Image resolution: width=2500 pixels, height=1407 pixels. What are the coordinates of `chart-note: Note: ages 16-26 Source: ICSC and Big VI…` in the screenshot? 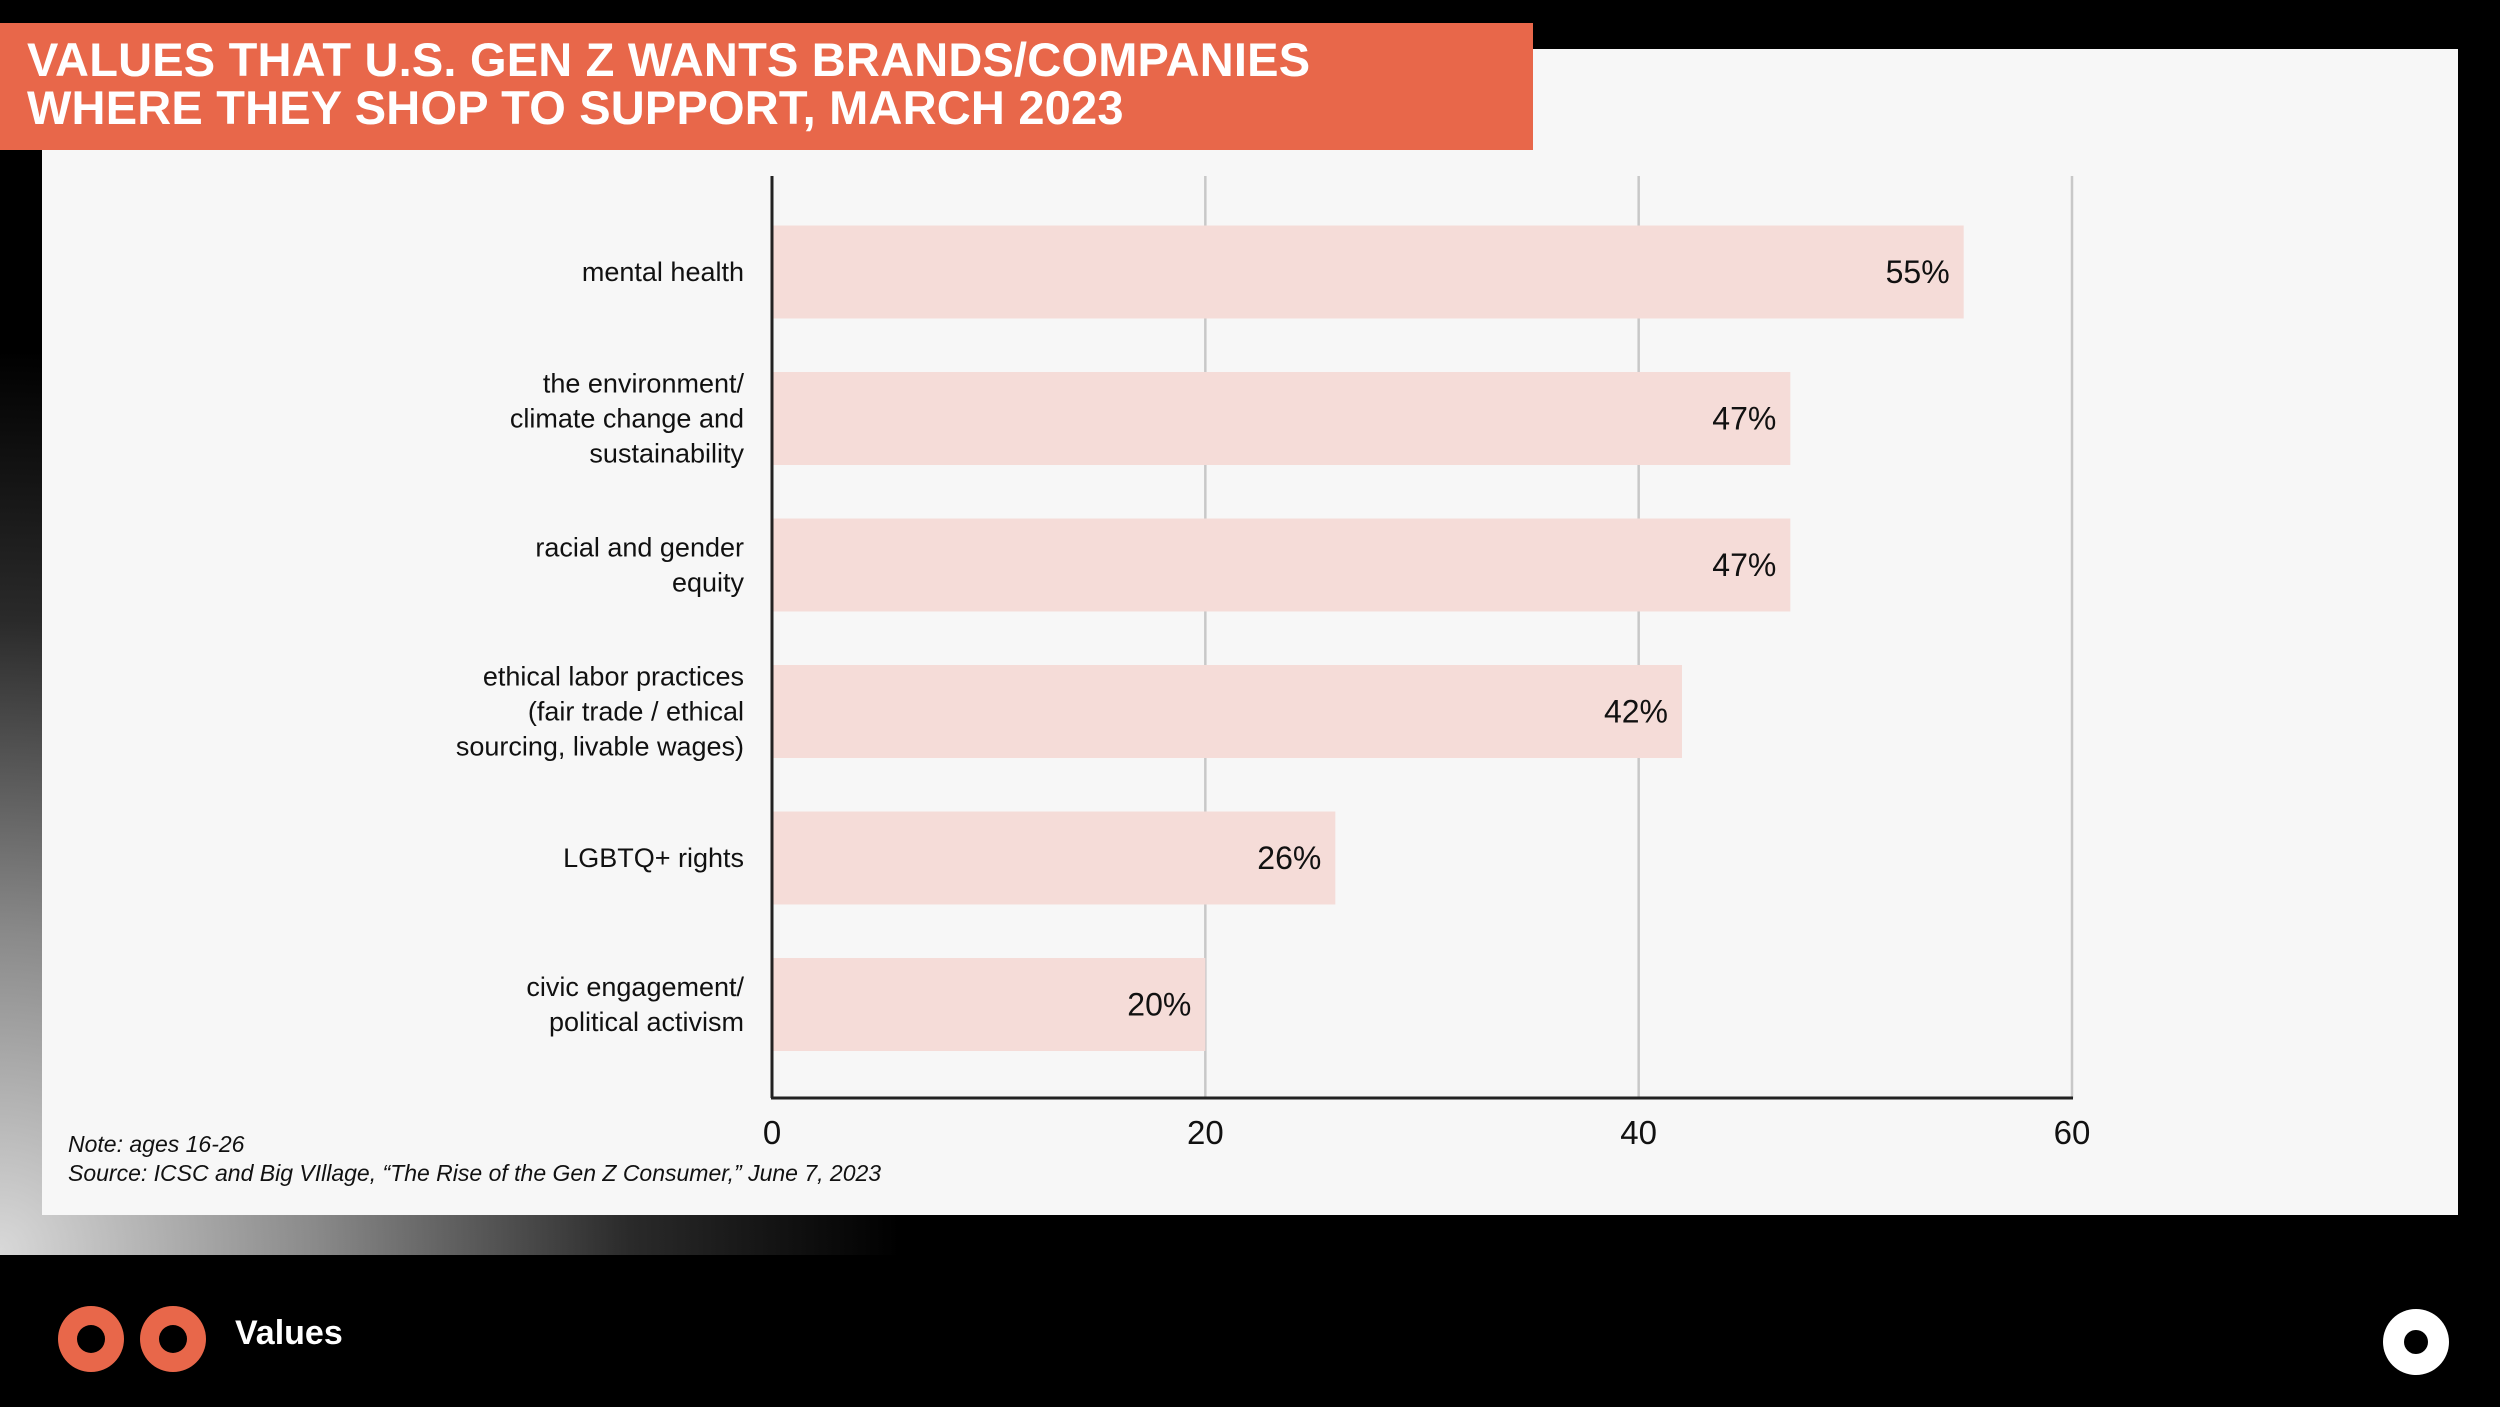 It's located at (474, 1159).